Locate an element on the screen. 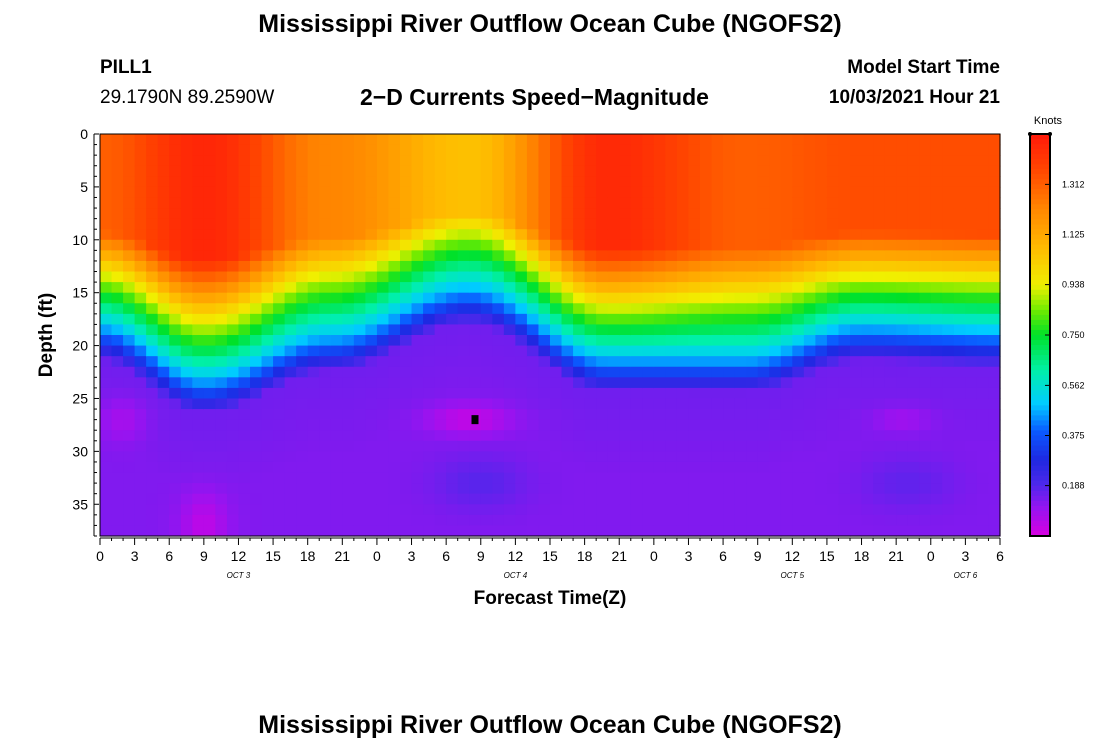 The height and width of the screenshot is (750, 1100). x-tick-label: 3 is located at coordinates (135, 556).